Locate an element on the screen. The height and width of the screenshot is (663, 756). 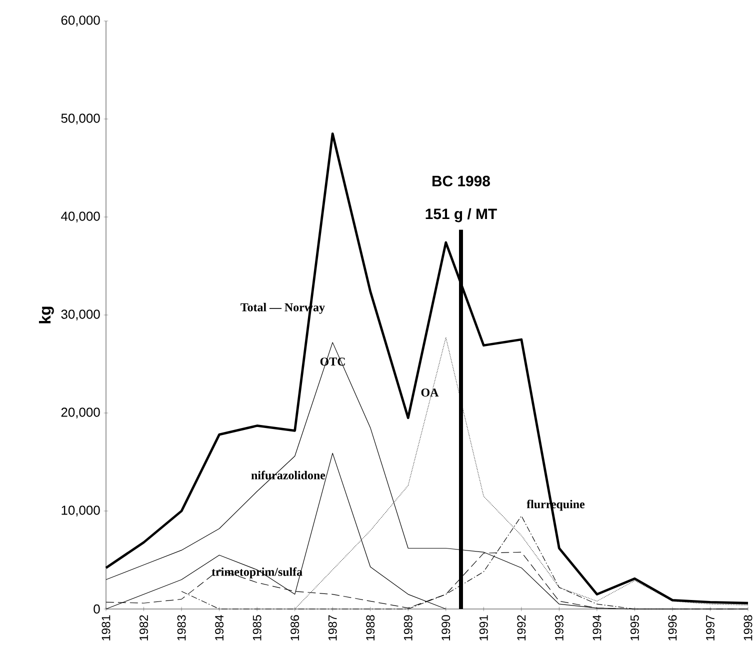
y-axis-title: kg is located at coordinates (46, 315).